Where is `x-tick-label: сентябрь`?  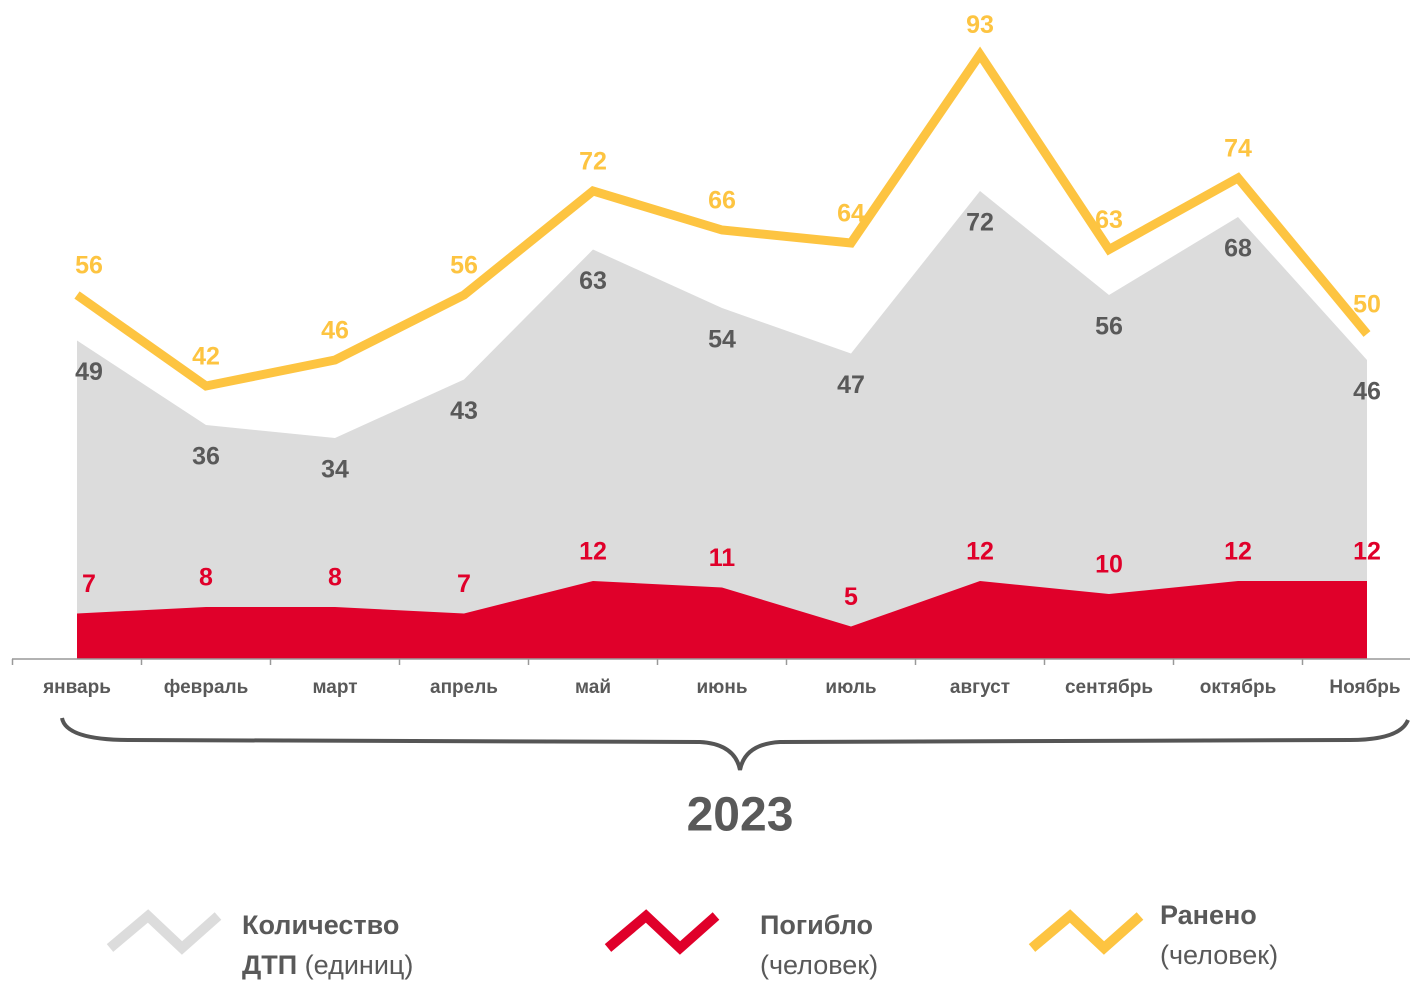
x-tick-label: сентябрь is located at coordinates (1109, 687).